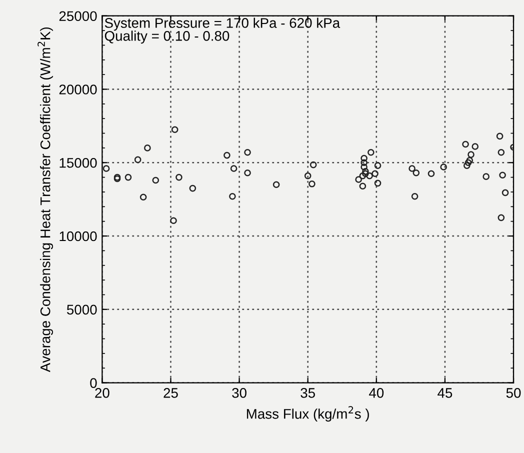 The image size is (524, 453). What do you see at coordinates (307, 414) in the screenshot?
I see `x-axis-title: Mass Flux (kg/m$^{2}$s )` at bounding box center [307, 414].